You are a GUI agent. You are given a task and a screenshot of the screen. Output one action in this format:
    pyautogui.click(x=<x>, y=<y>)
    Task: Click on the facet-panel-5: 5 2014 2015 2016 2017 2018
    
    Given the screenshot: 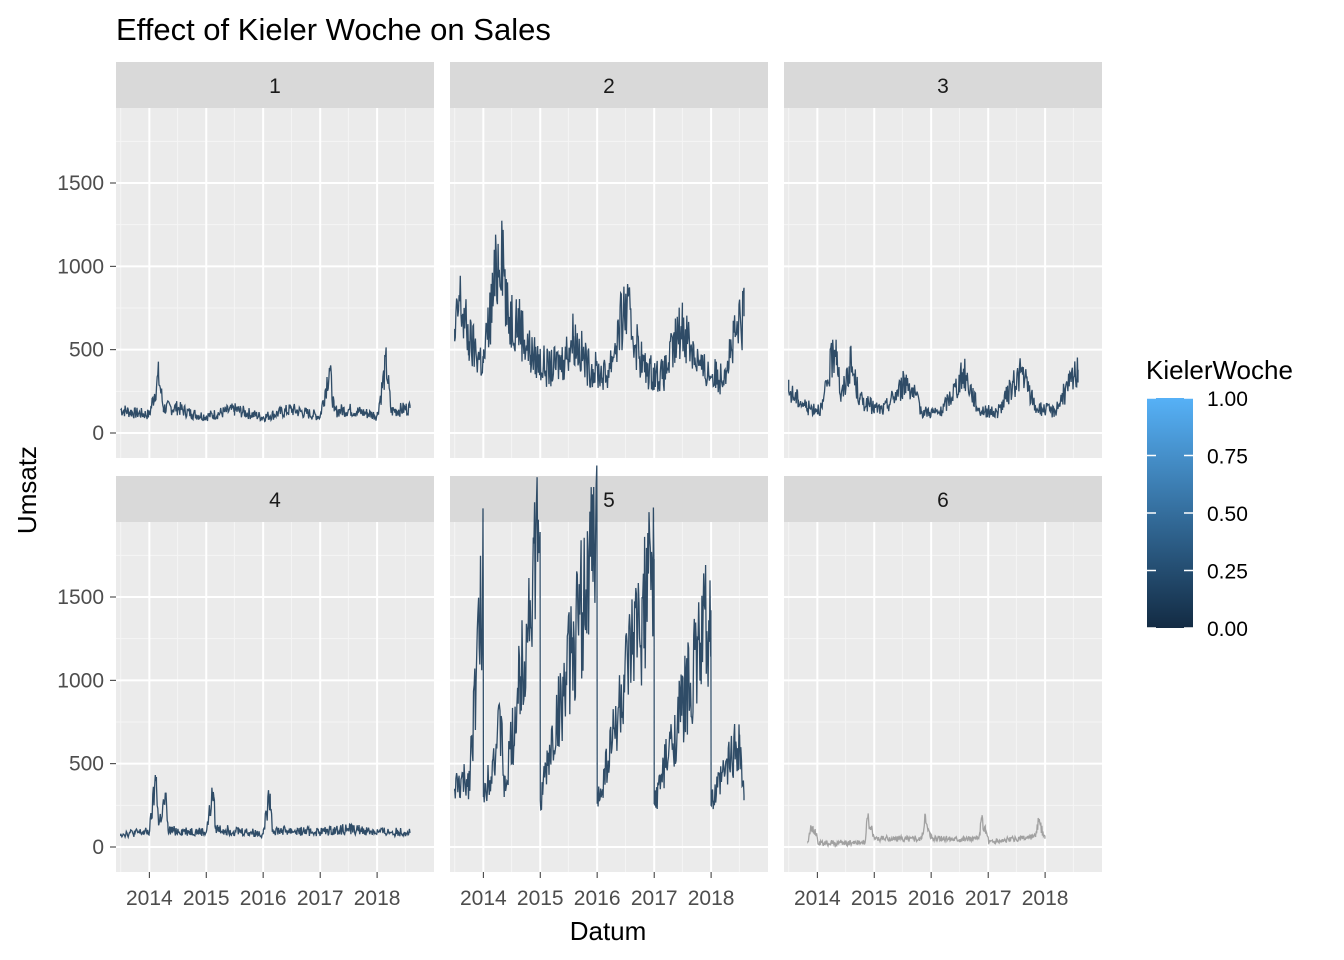 What is the action you would take?
    pyautogui.click(x=609, y=687)
    